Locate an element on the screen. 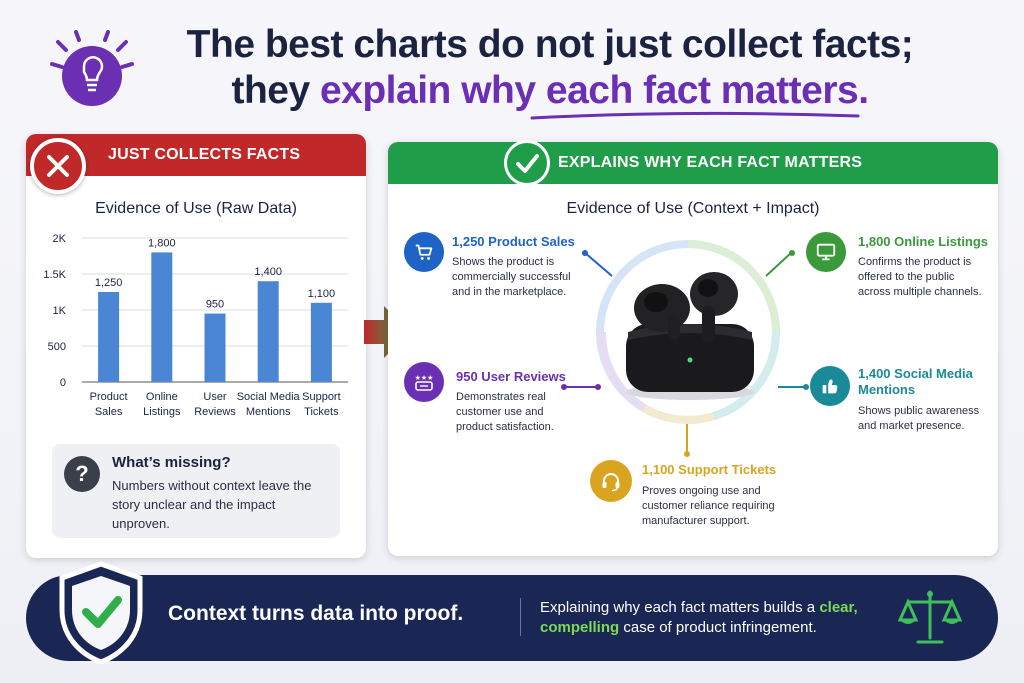 Image resolution: width=1024 pixels, height=683 pixels. bar-value-label: 1,800 is located at coordinates (162, 243).